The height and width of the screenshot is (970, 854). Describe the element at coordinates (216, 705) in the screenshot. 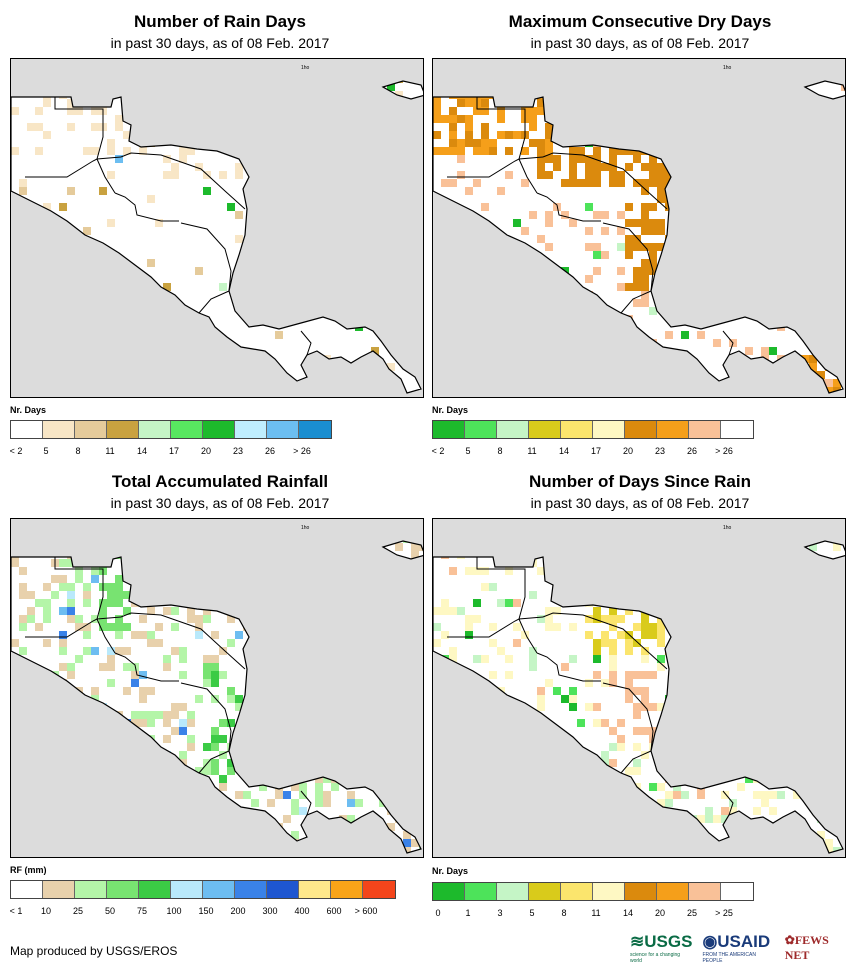

I see `coastline` at that location.